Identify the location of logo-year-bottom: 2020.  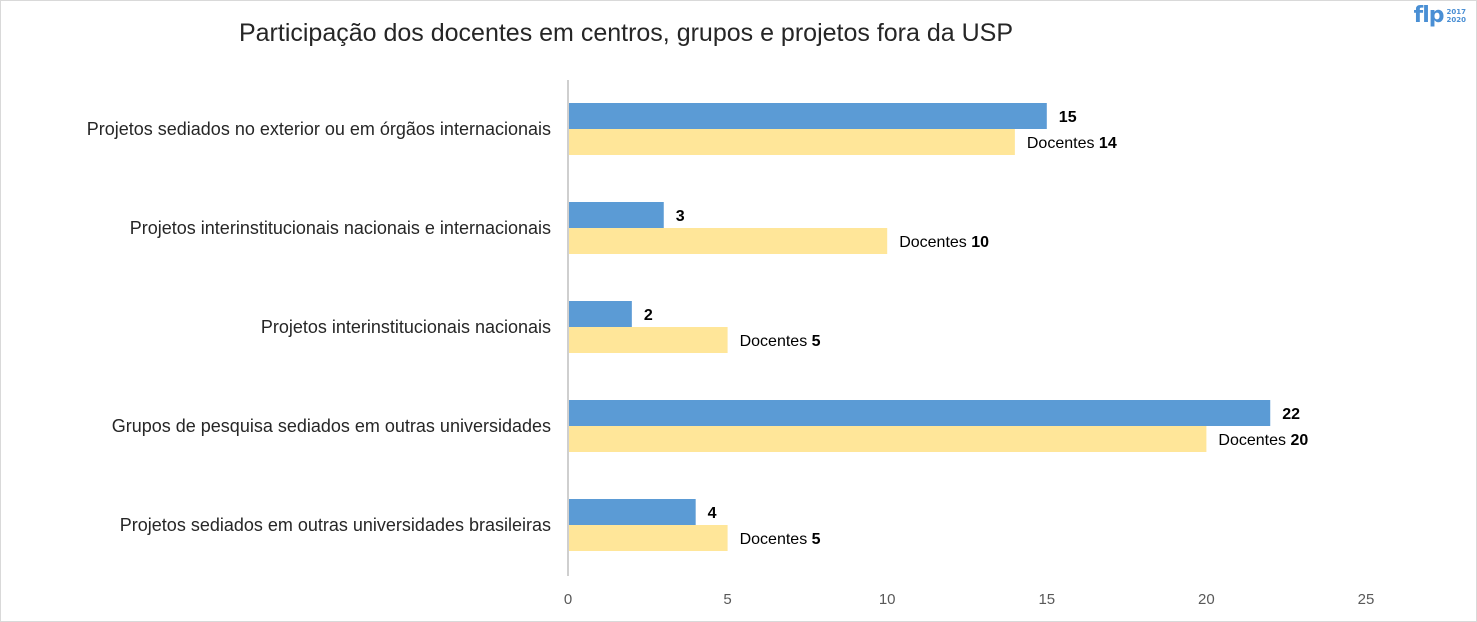
(1456, 19).